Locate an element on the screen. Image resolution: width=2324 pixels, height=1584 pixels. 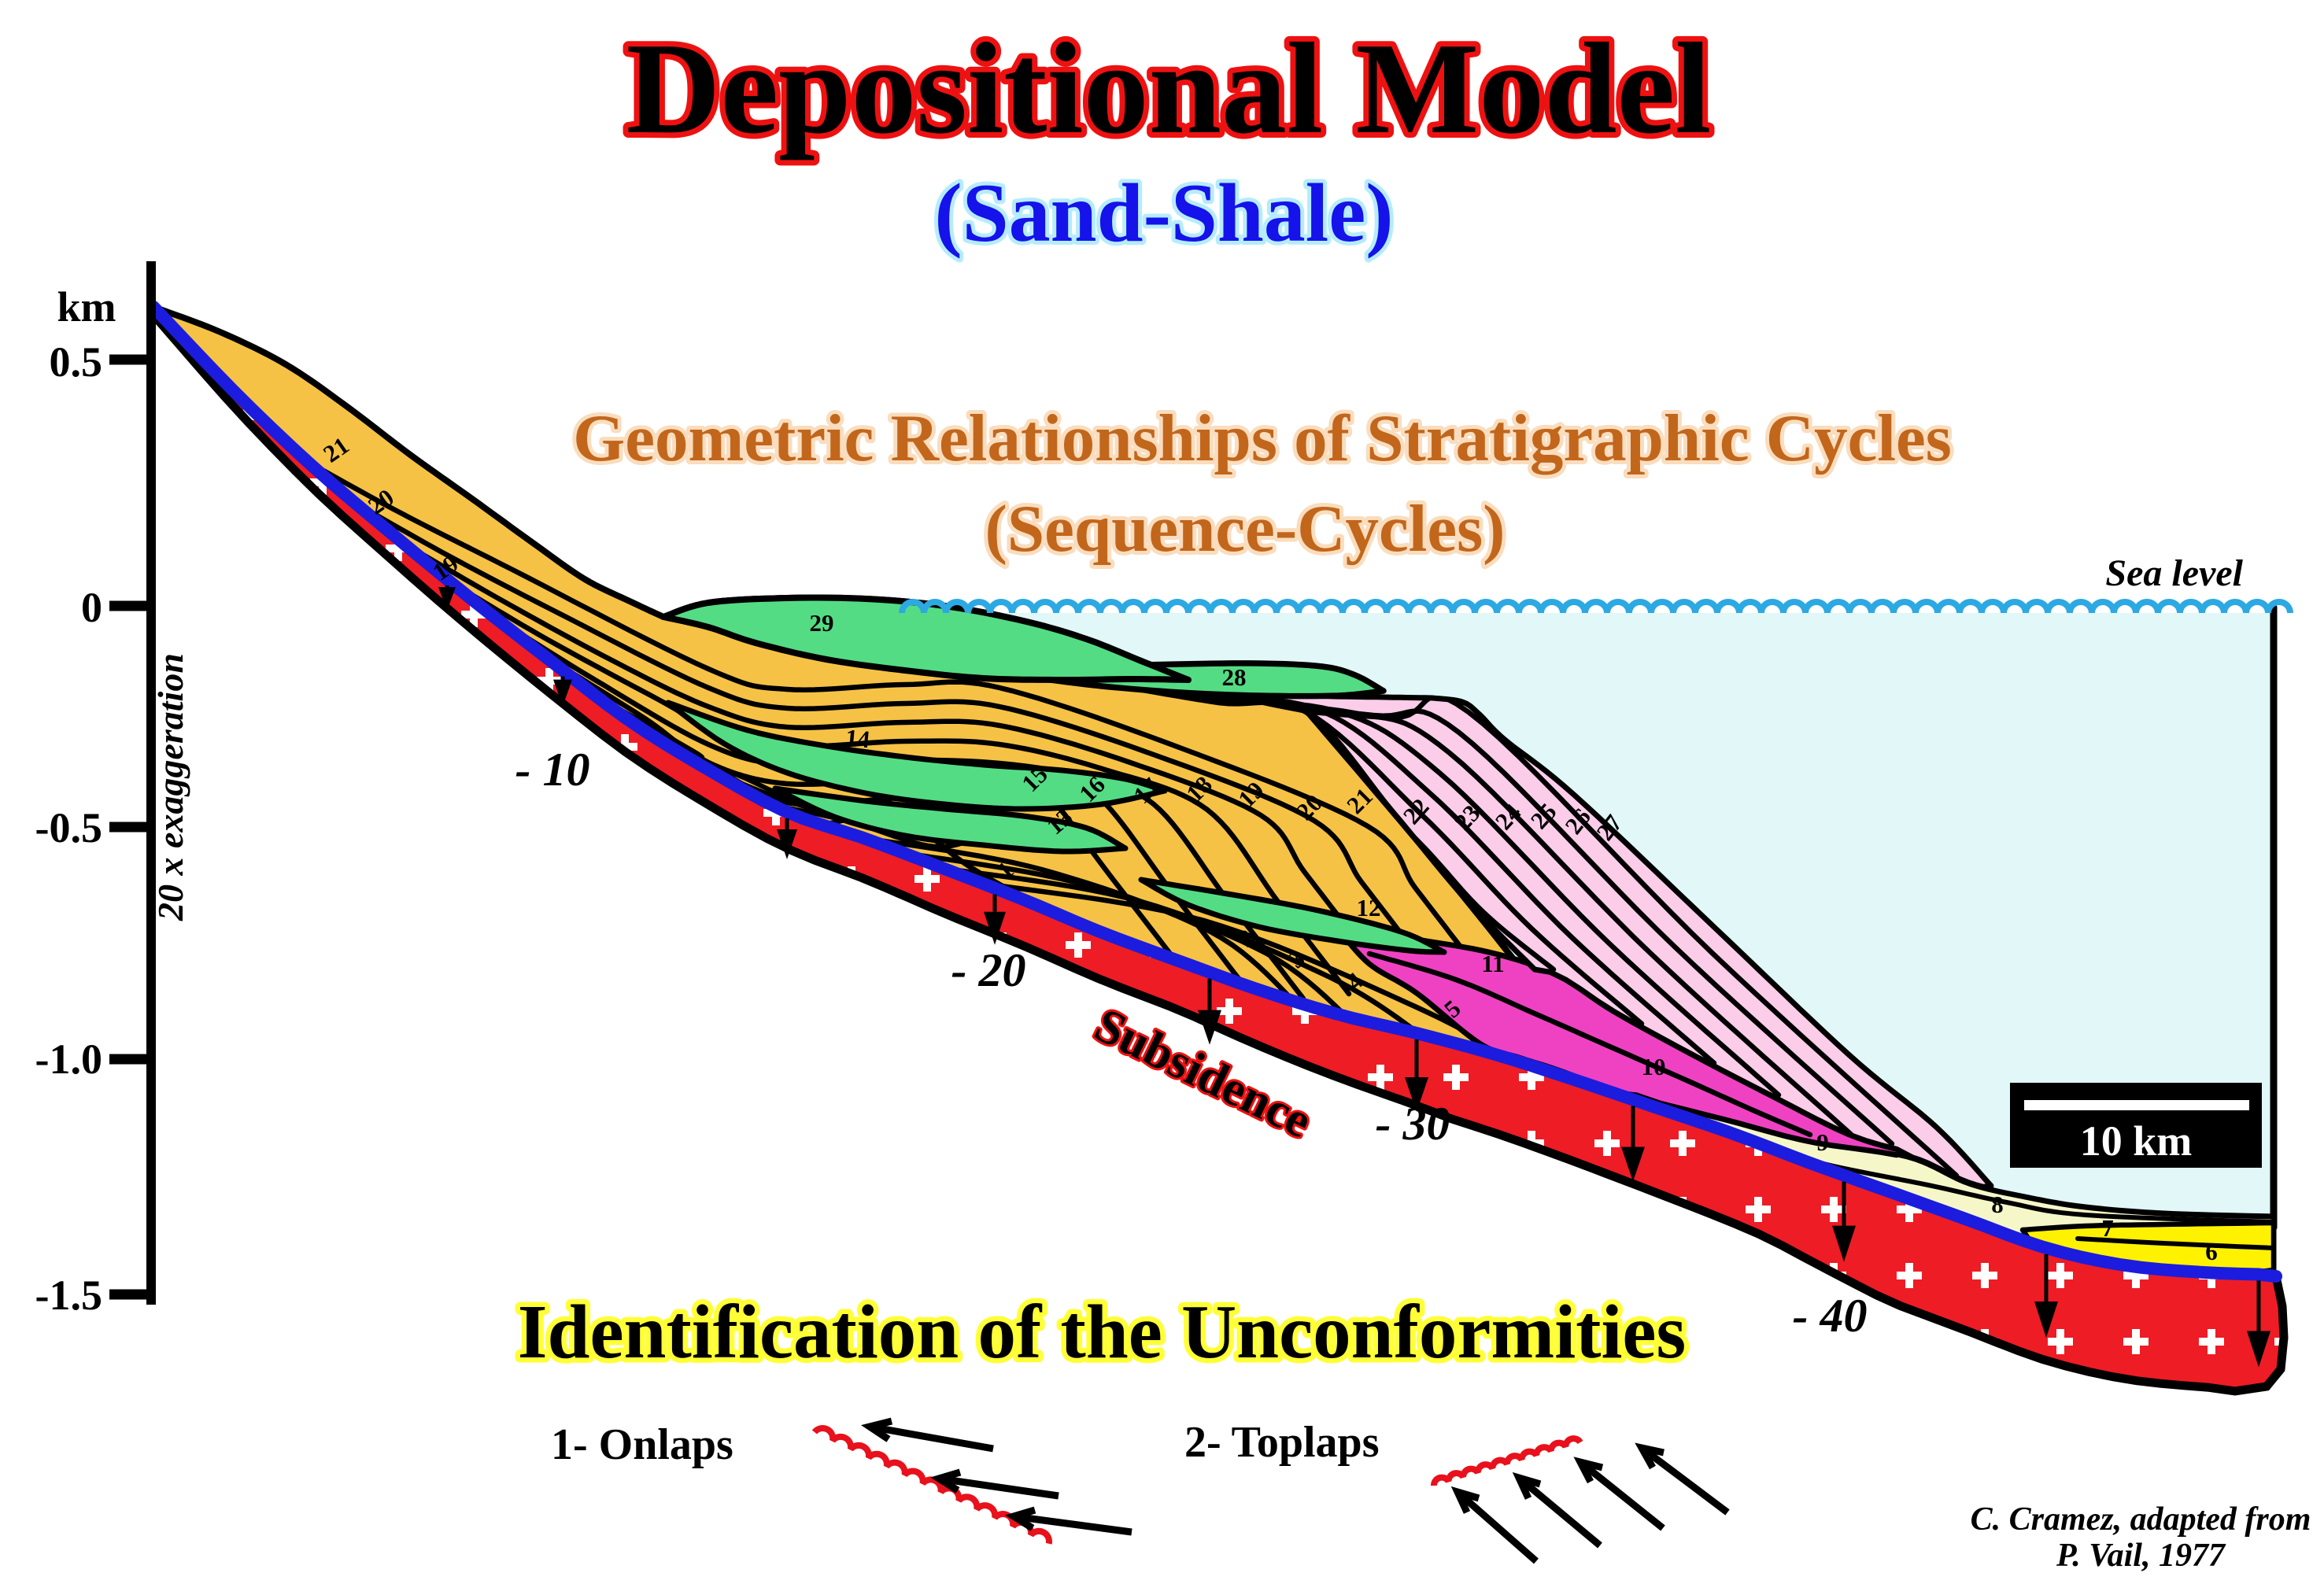
svg-text: 10 is located at coordinates (1654, 1066).